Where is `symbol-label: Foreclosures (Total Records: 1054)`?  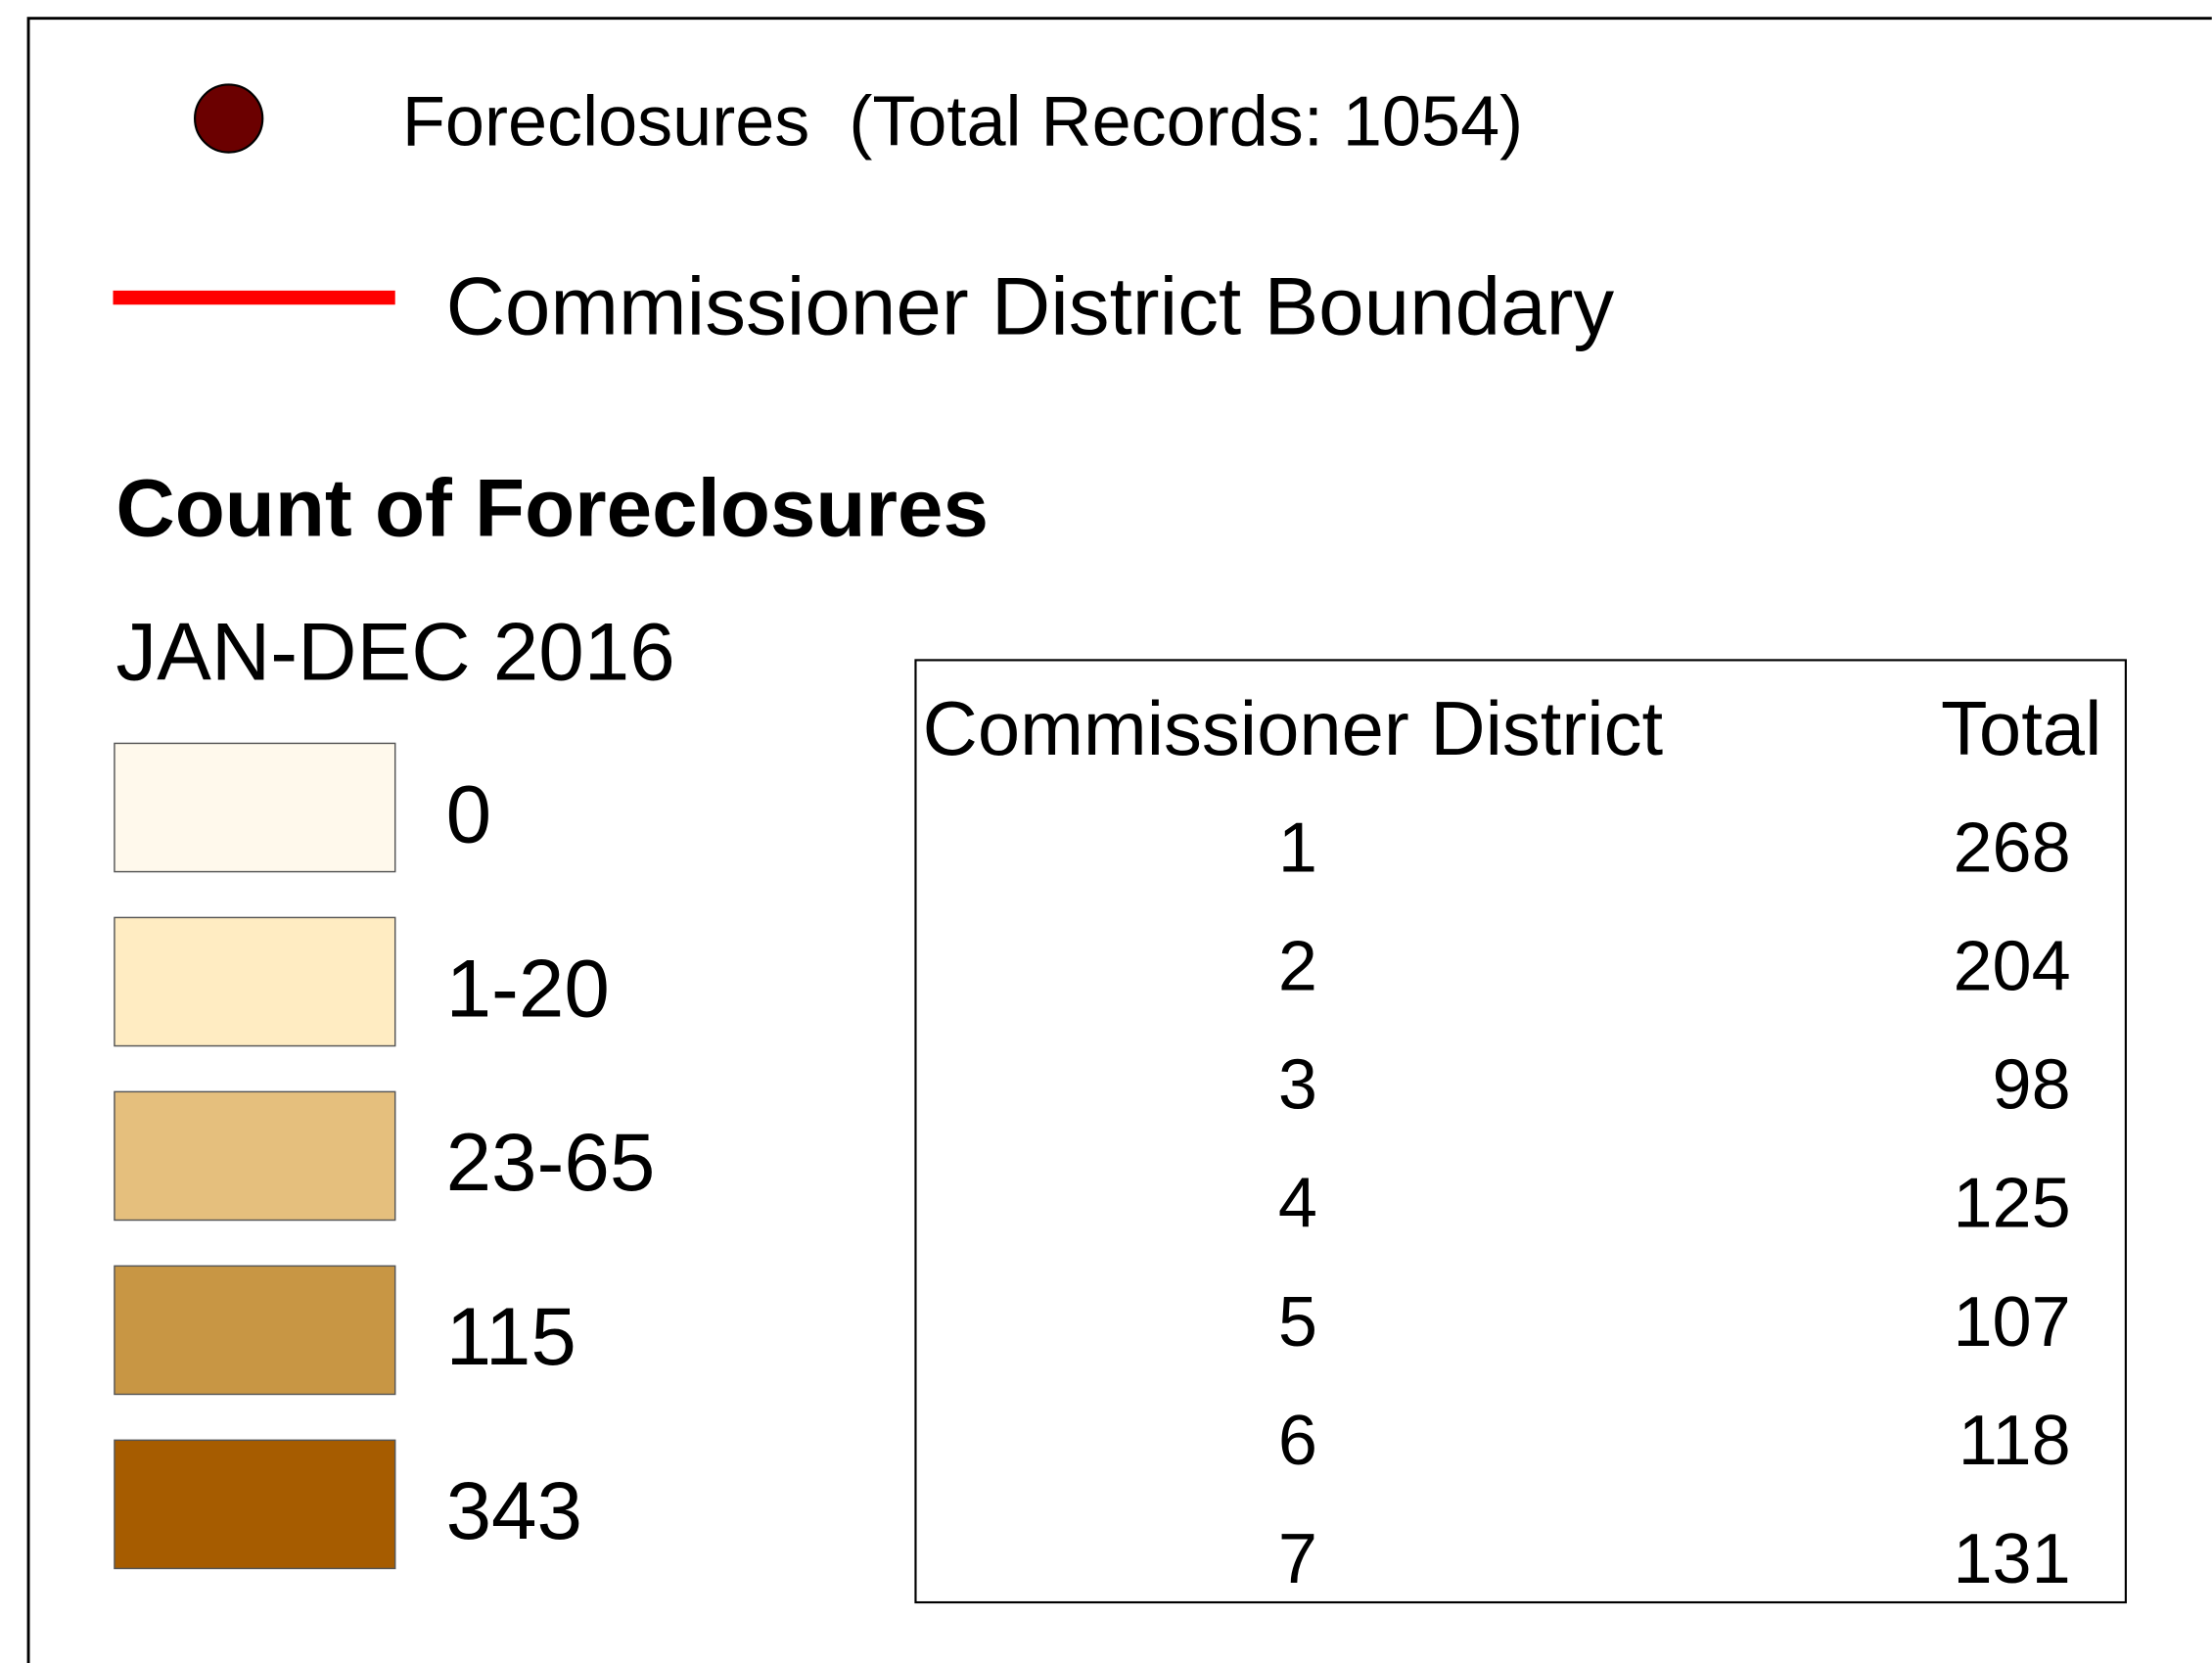
symbol-label: Foreclosures (Total Records: 1054) is located at coordinates (962, 121).